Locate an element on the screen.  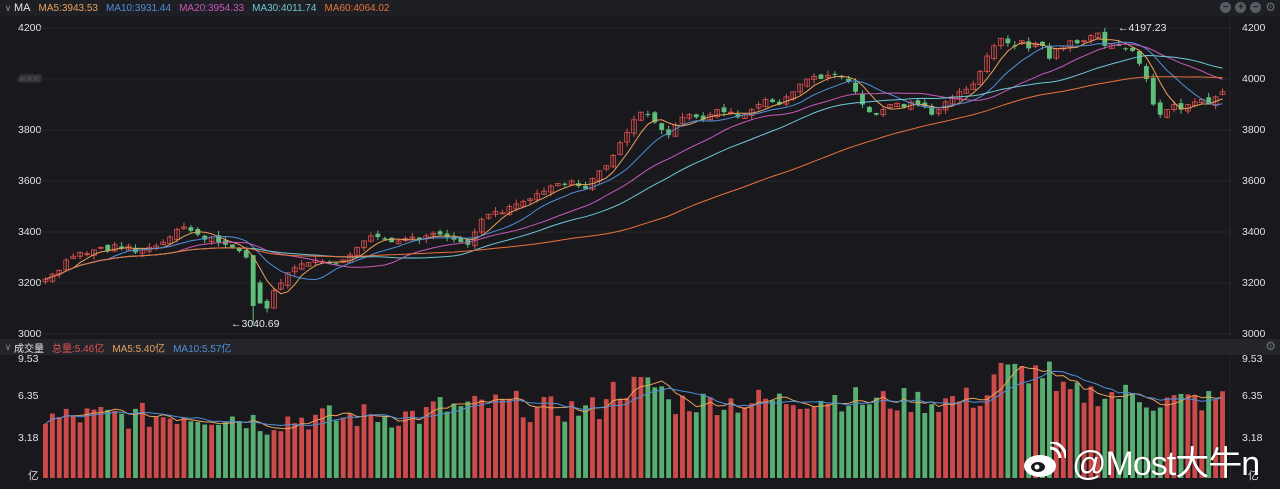
chart-tools: − + − ⚙ is located at coordinates (1248, 7).